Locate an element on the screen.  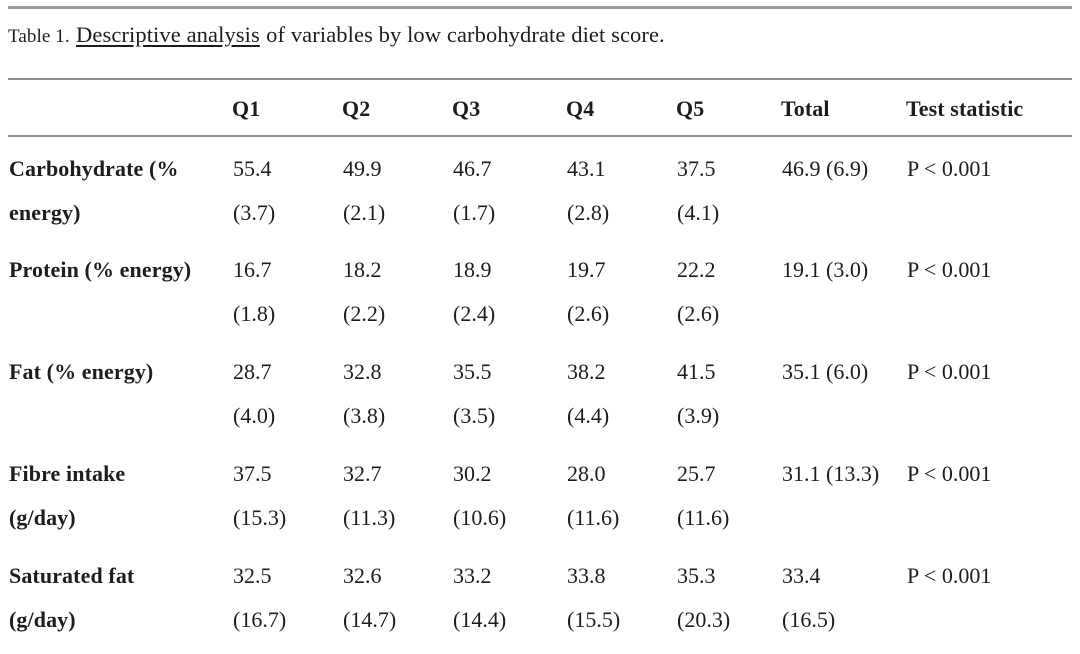
cell-q2: 49.9 (2.1) is located at coordinates (397, 187).